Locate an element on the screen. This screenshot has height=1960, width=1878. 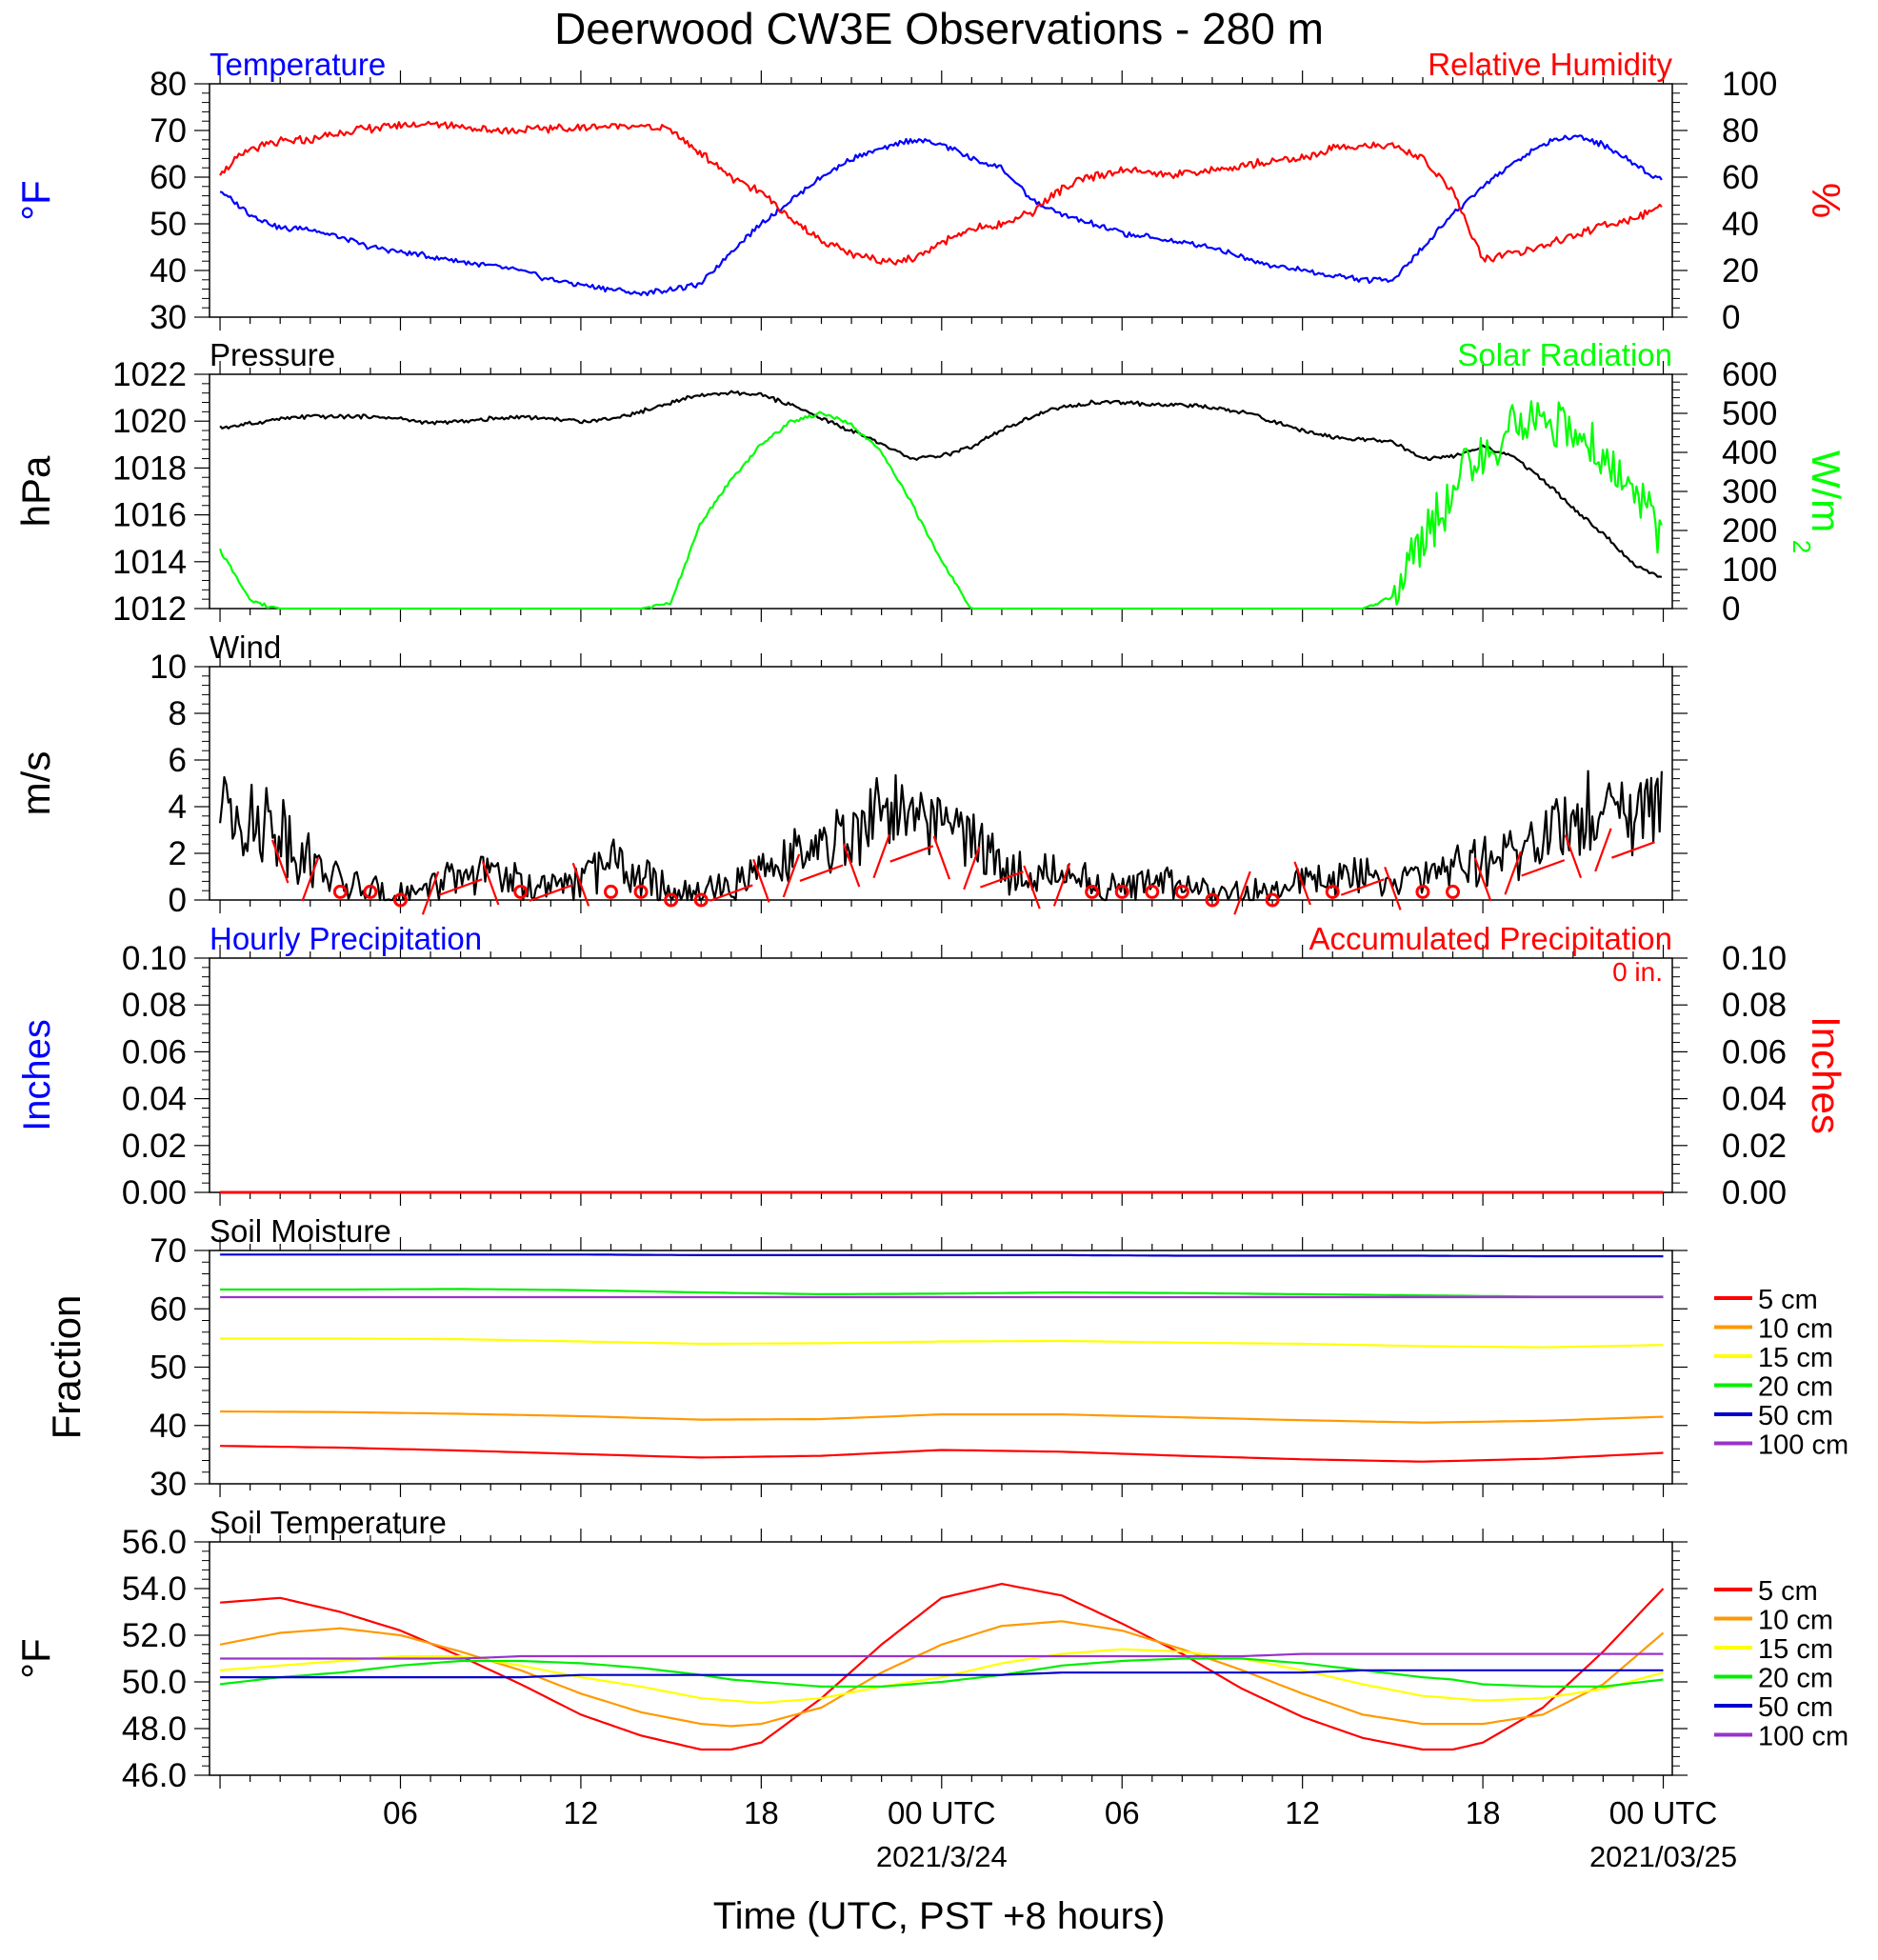
panel-title-right: Relative Humidity is located at coordinates (1550, 64).